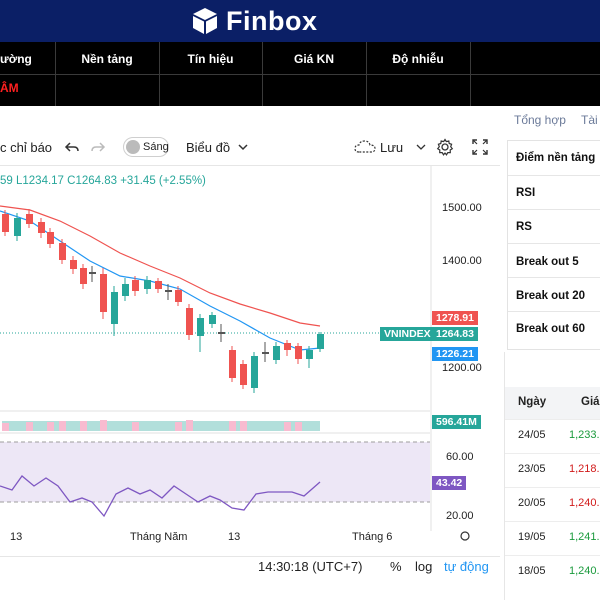  I want to click on percent-scale-button: %, so click(396, 566).